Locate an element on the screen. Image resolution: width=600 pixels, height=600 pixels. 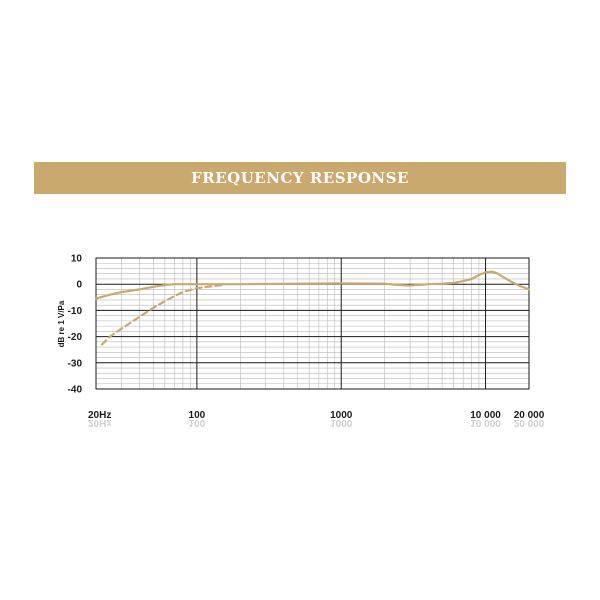
x-tick-label-reflection: 100 is located at coordinates (197, 422).